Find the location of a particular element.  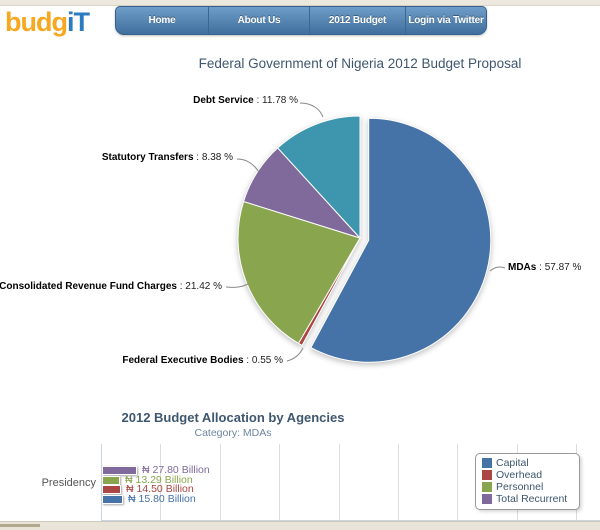

legend-label: Personnel is located at coordinates (520, 486).